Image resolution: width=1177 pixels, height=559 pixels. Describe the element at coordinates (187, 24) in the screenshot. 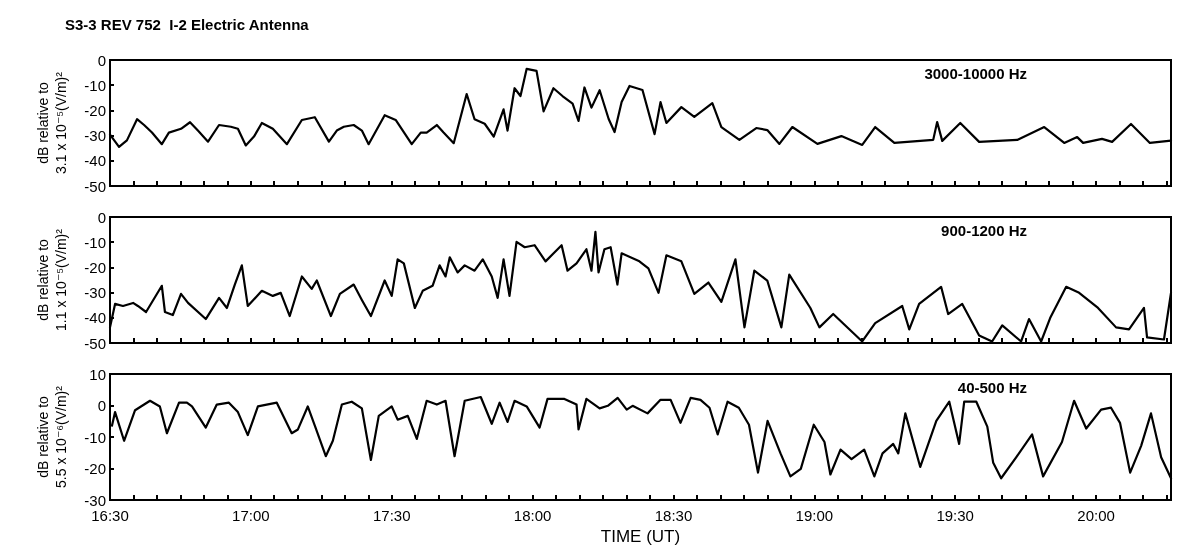

I see `chart-title: S3-3 REV 752 I-2 Electric Antenna` at that location.